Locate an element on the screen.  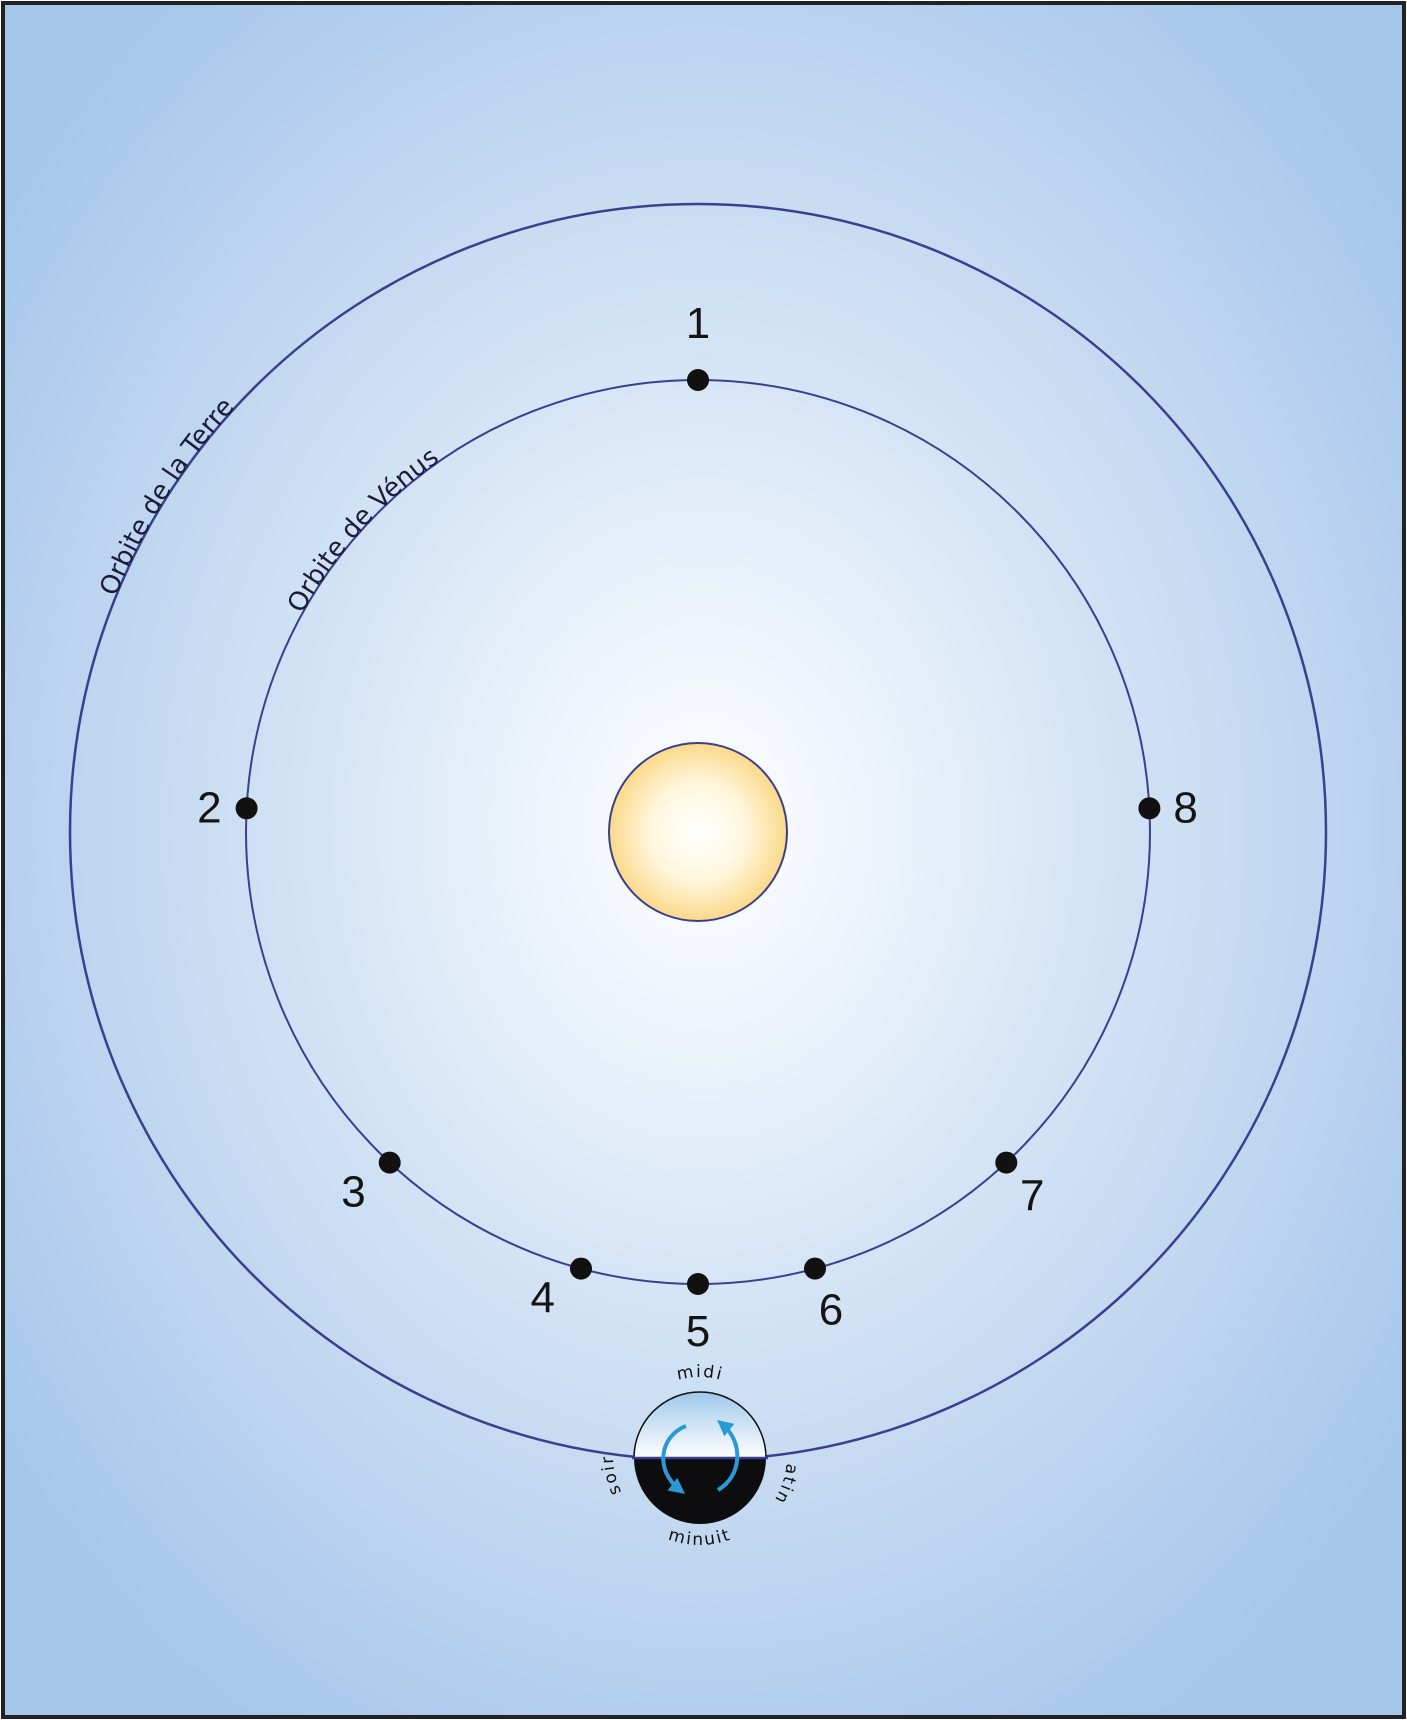
sun is located at coordinates (698, 832).